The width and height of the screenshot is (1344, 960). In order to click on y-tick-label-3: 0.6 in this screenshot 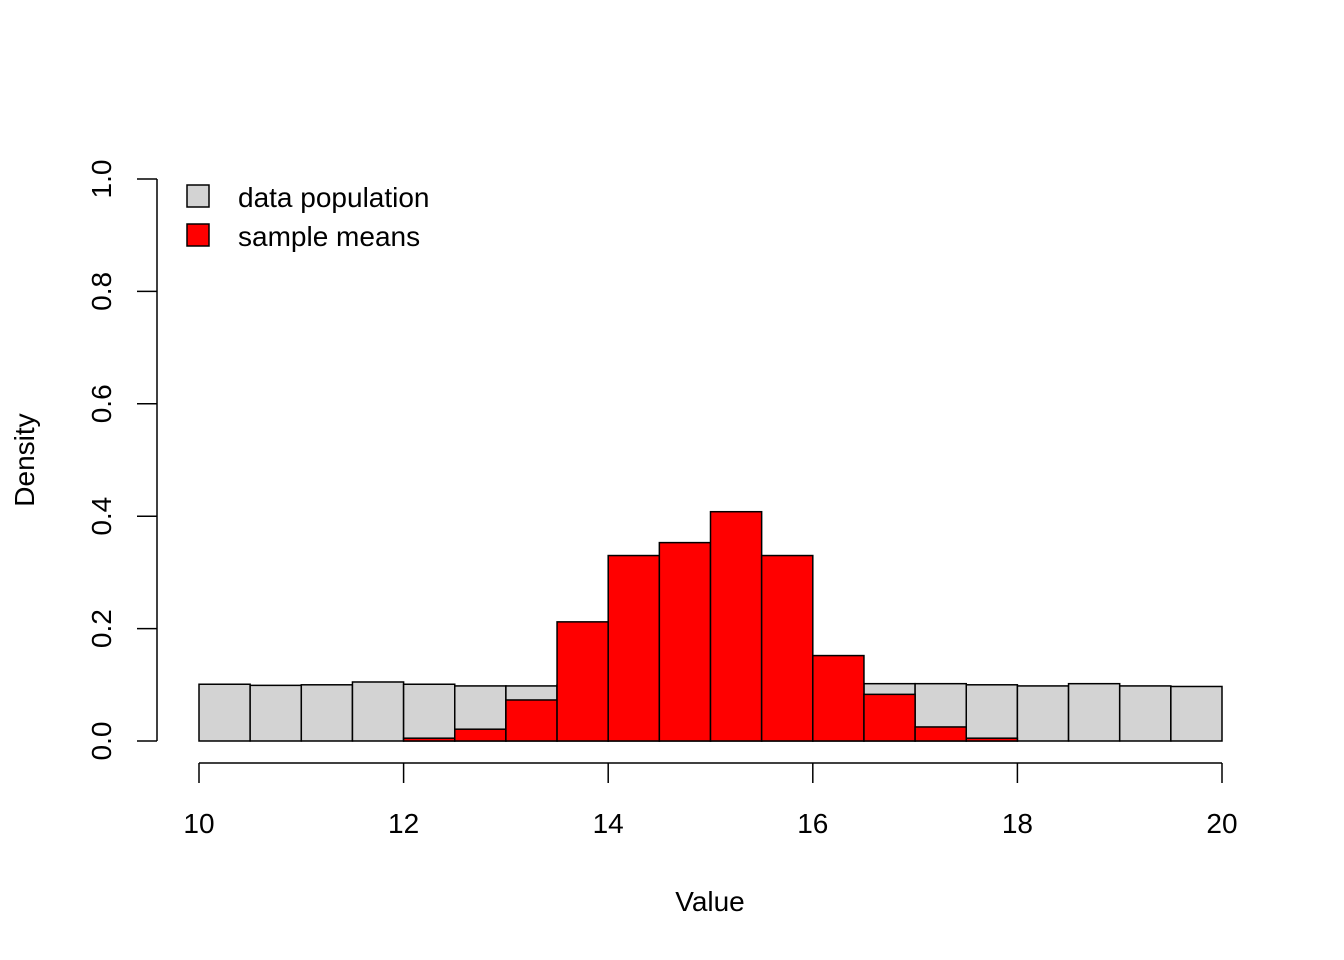, I will do `click(101, 403)`.